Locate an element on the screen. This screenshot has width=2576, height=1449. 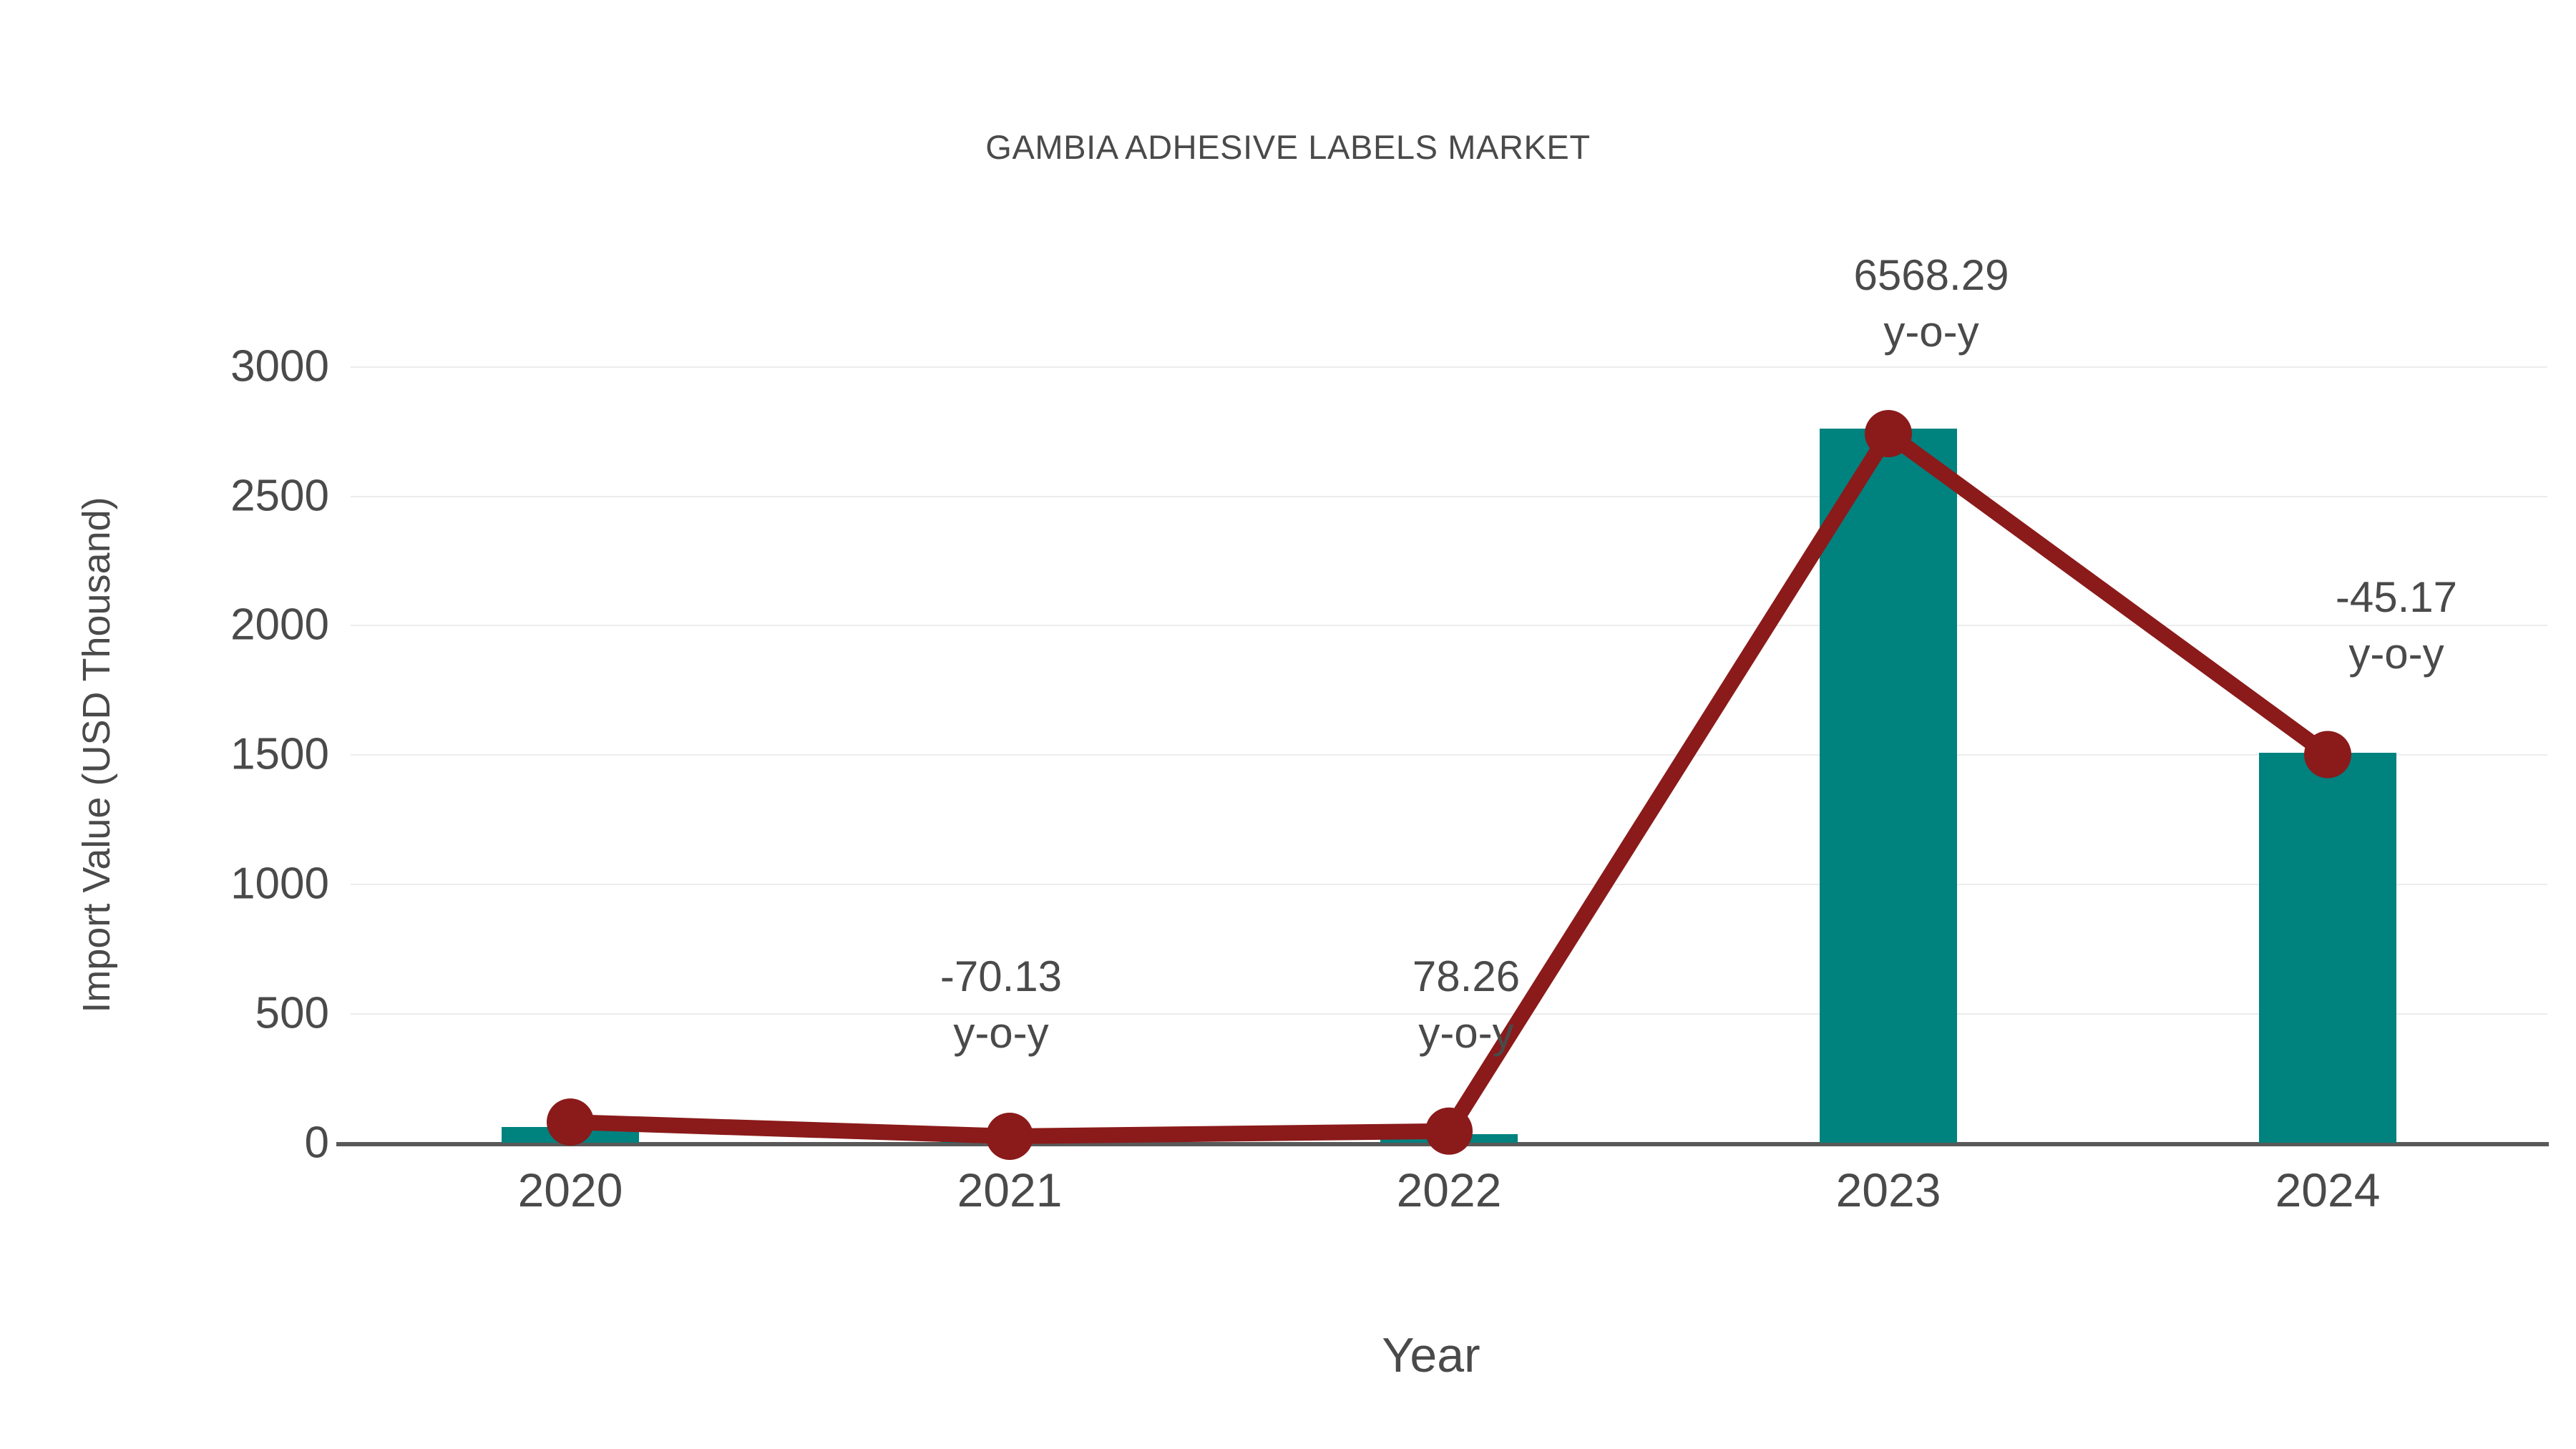
x-tick-label-2024: 2024 is located at coordinates (2328, 1189).